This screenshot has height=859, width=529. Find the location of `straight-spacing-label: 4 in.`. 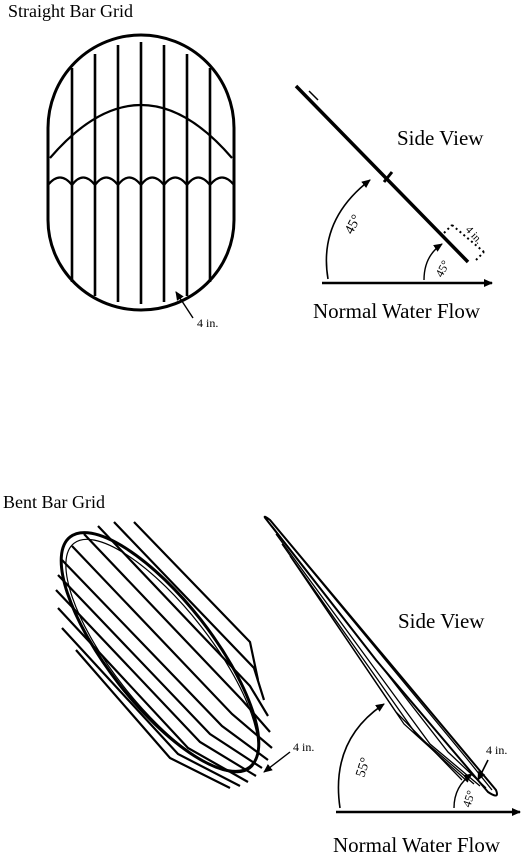

straight-spacing-label: 4 in. is located at coordinates (207, 323).